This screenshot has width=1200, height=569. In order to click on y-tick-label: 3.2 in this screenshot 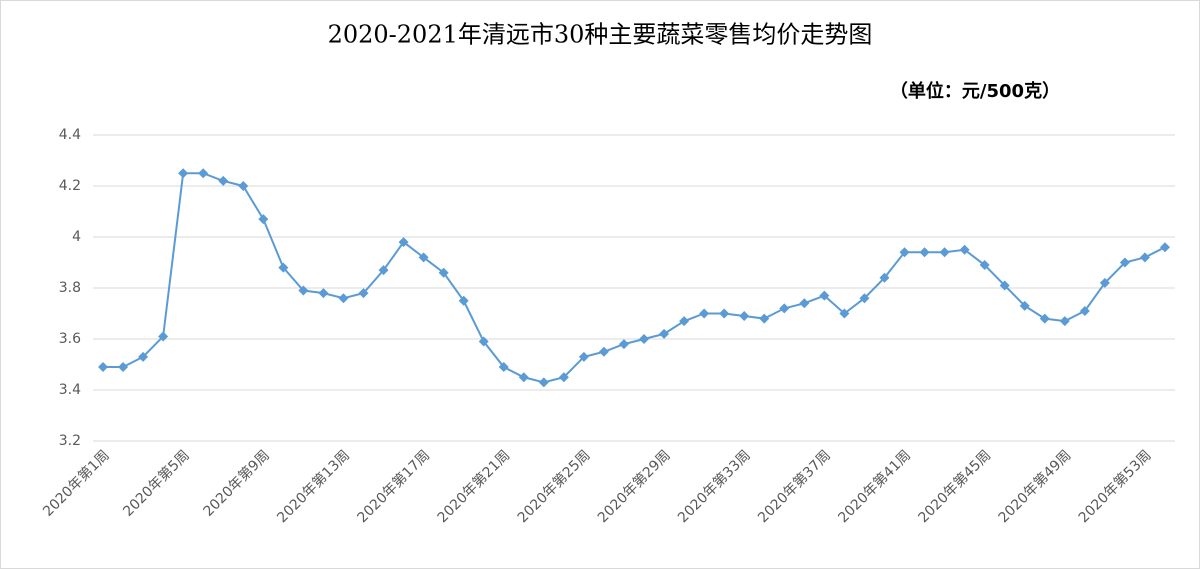, I will do `click(70, 441)`.